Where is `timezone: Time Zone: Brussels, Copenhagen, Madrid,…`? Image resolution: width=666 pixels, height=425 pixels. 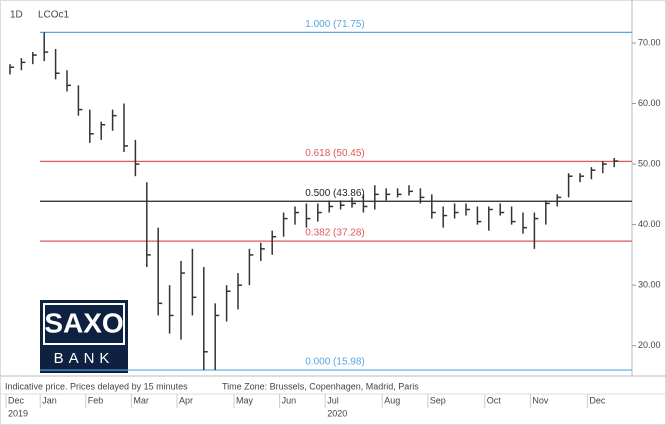 timezone: Time Zone: Brussels, Copenhagen, Madrid,… is located at coordinates (320, 386).